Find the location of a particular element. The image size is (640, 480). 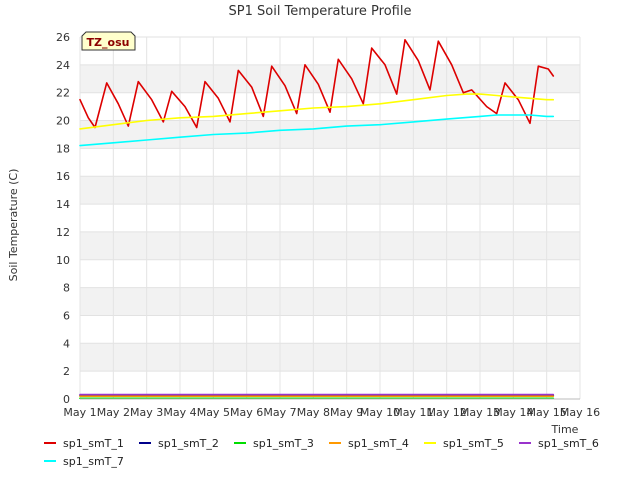

x-tick-label: May 16 is located at coordinates (580, 412).